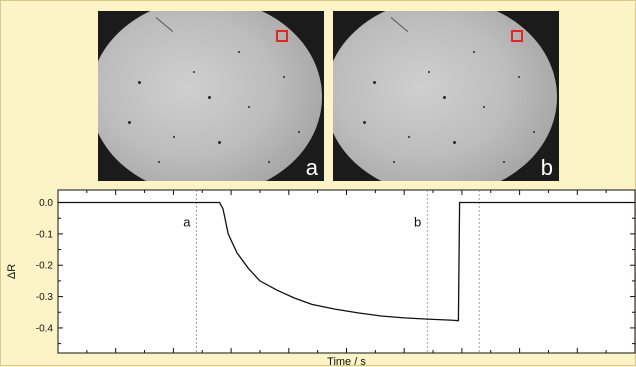 This screenshot has width=636, height=367. Describe the element at coordinates (311, 167) in the screenshot. I see `micrograph-label: a` at that location.